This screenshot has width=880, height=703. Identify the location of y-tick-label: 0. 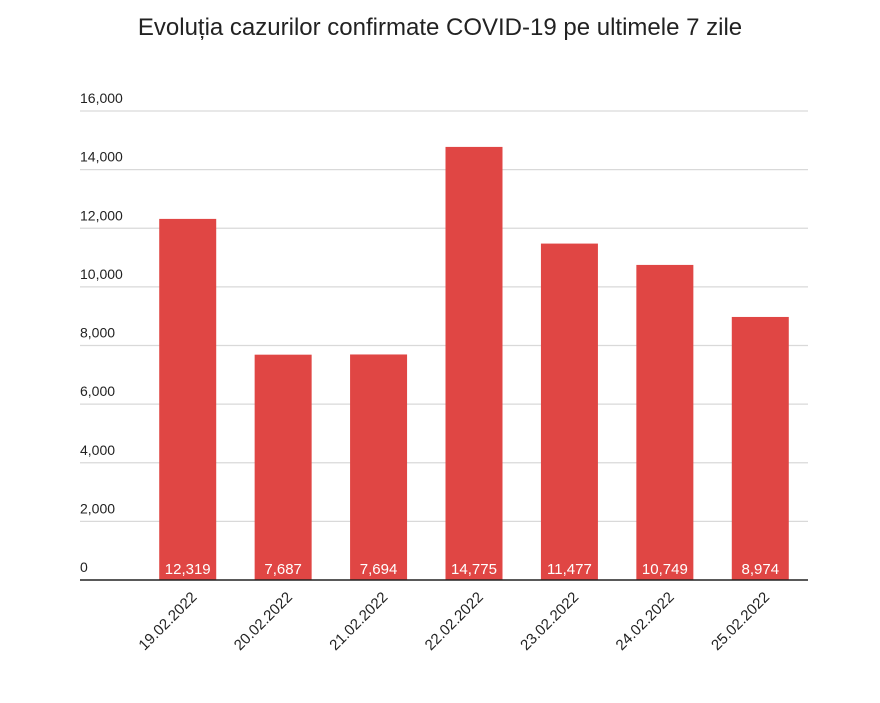
(84, 567).